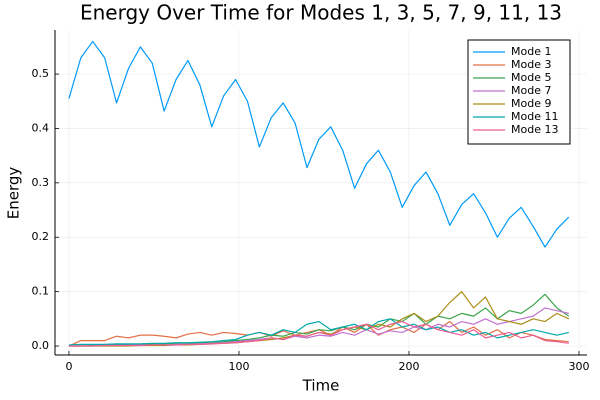 The image size is (600, 400). What do you see at coordinates (579, 366) in the screenshot?
I see `x-tick-label: 300` at bounding box center [579, 366].